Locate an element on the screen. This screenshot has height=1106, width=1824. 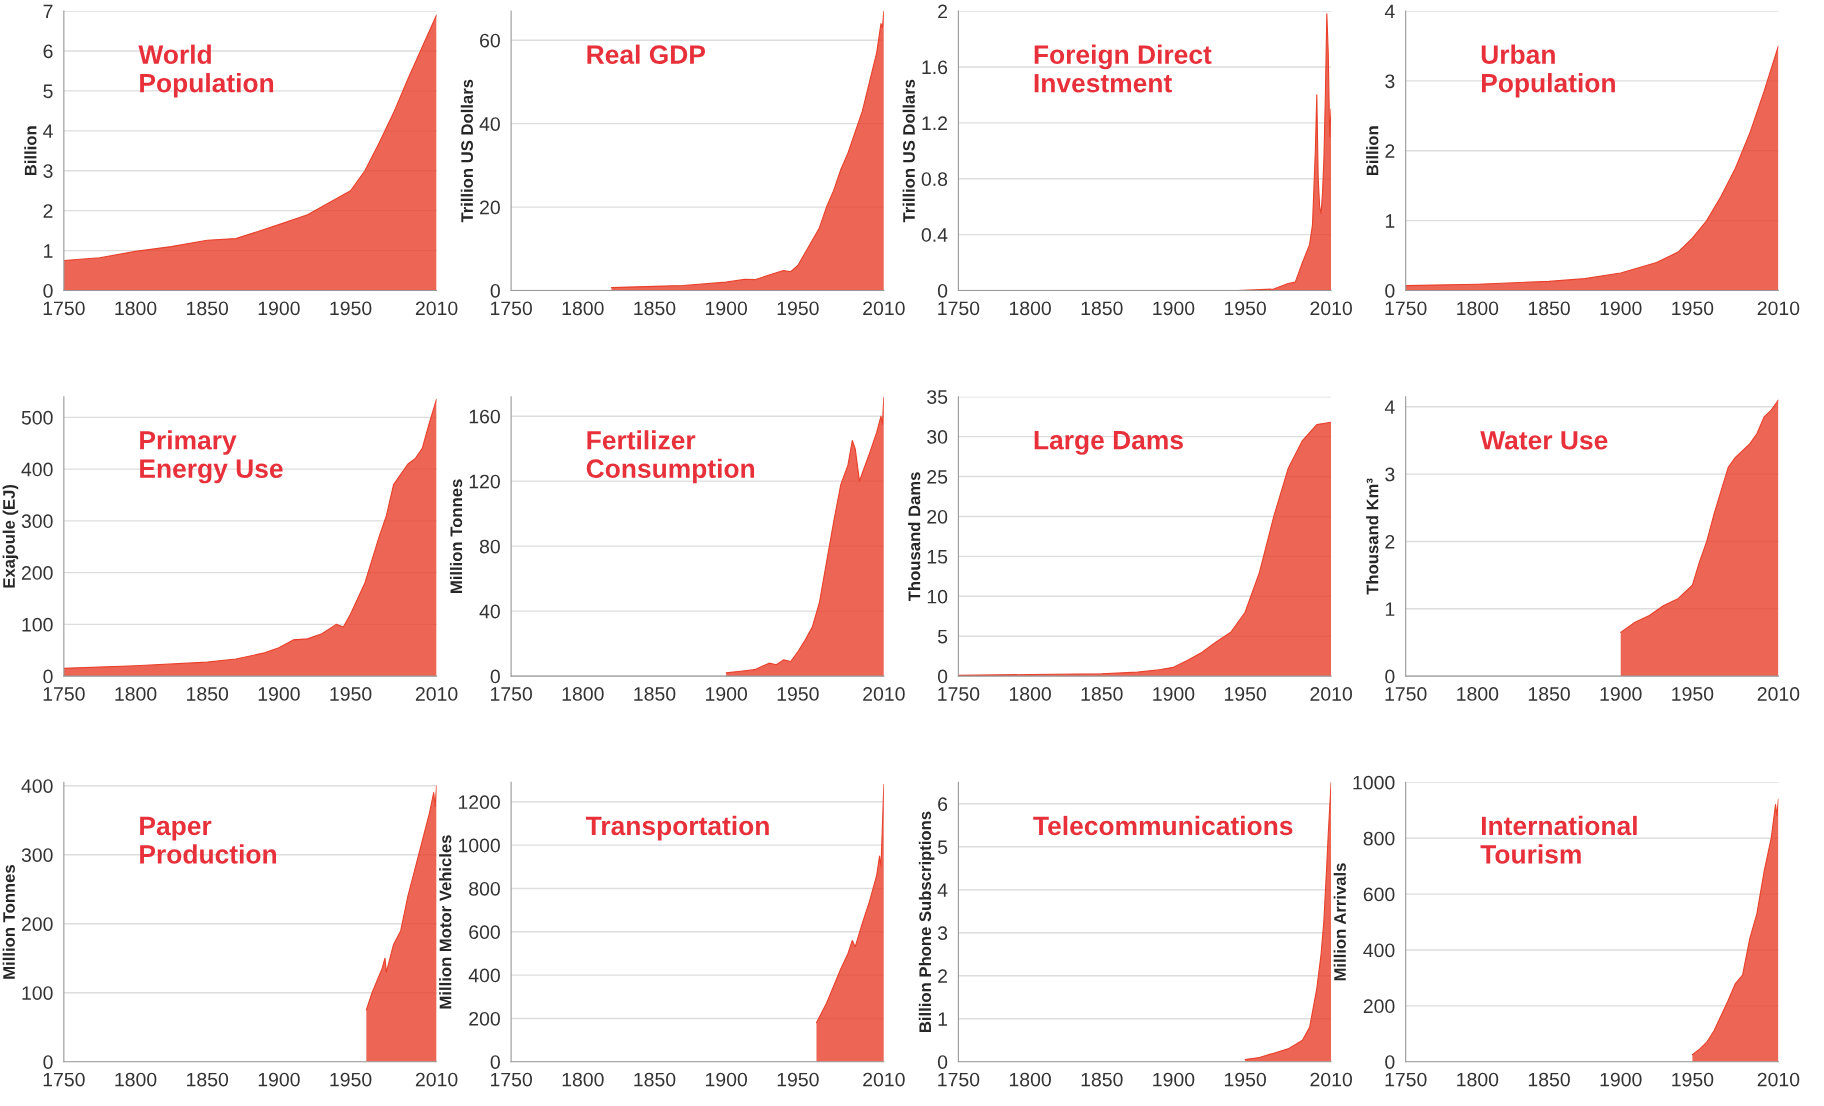
text: Urban Population is located at coordinates (1548, 71).